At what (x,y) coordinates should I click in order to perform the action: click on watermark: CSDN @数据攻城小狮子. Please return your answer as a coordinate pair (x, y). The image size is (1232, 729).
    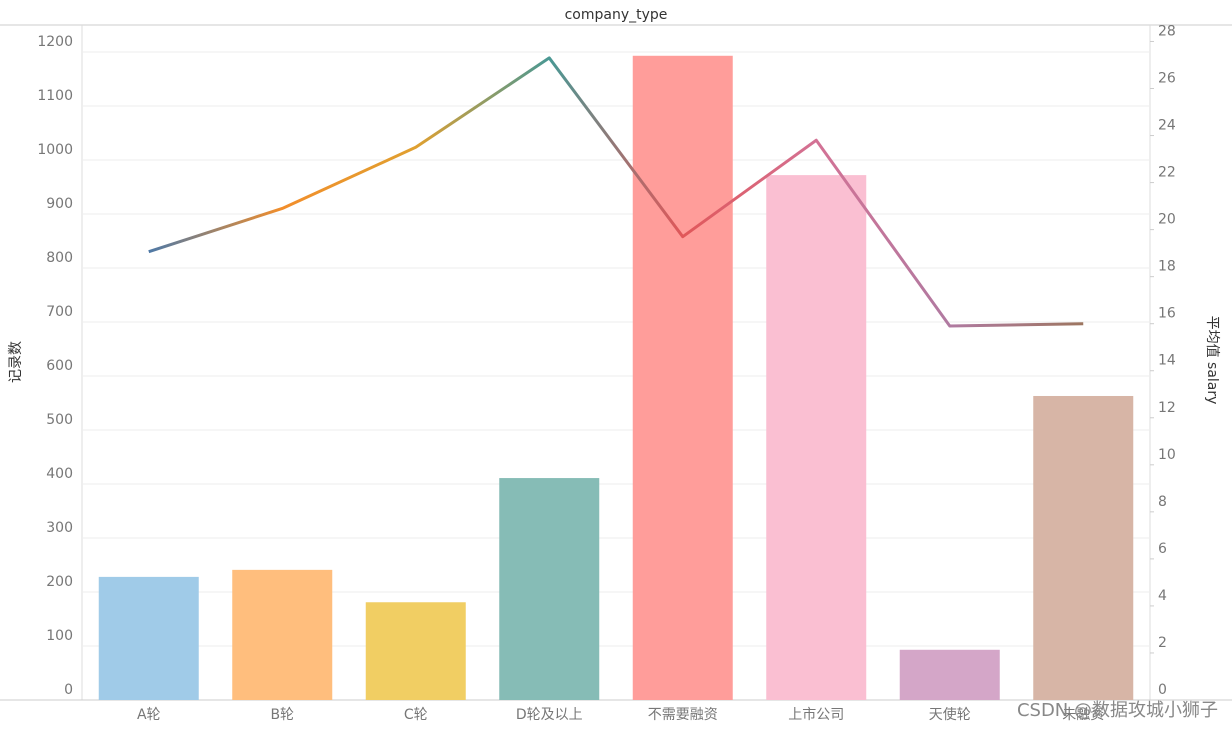
    Looking at the image, I should click on (1117, 710).